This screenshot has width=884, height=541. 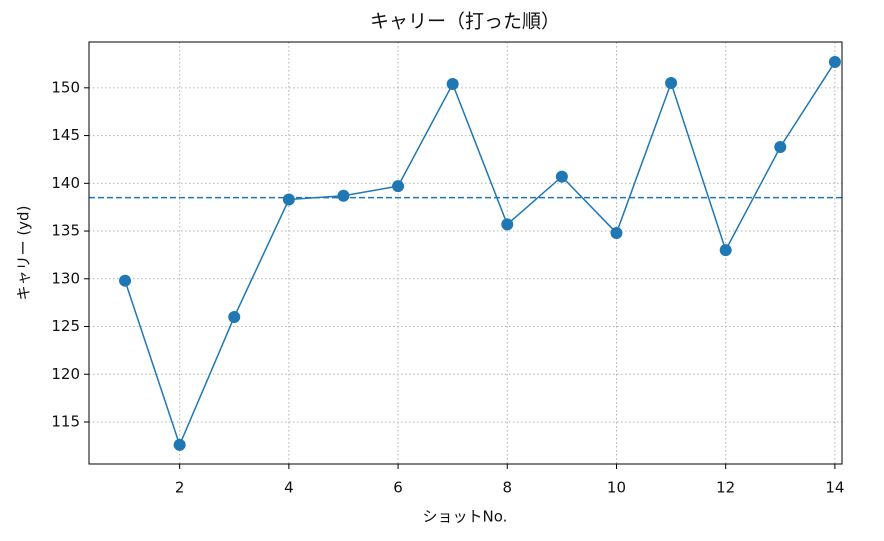 What do you see at coordinates (65, 374) in the screenshot?
I see `y-tick-label: 120` at bounding box center [65, 374].